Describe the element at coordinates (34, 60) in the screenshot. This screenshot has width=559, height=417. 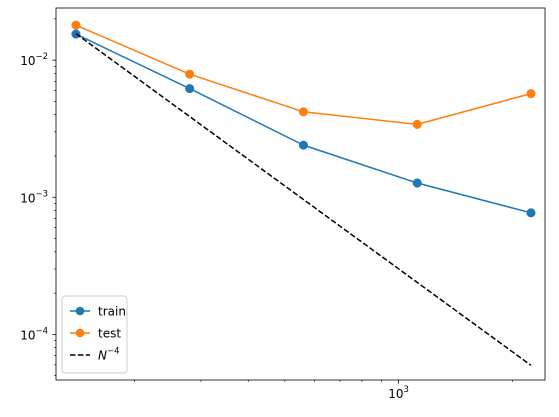
I see `y-tick-label-3: 10⁻²` at that location.